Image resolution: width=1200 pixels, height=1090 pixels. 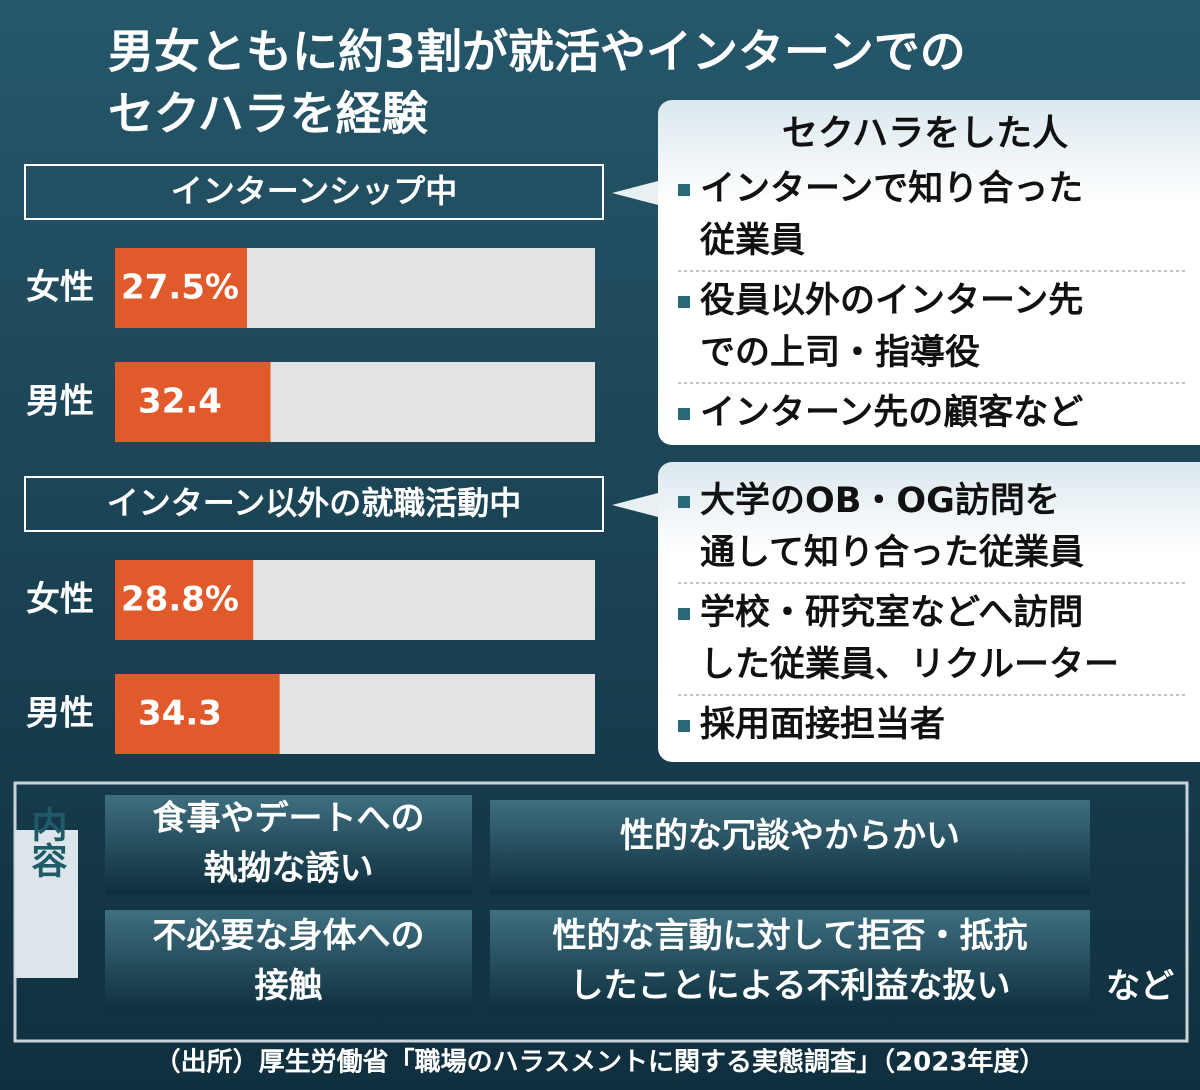 I want to click on value-label: 27.5%, so click(x=180, y=288).